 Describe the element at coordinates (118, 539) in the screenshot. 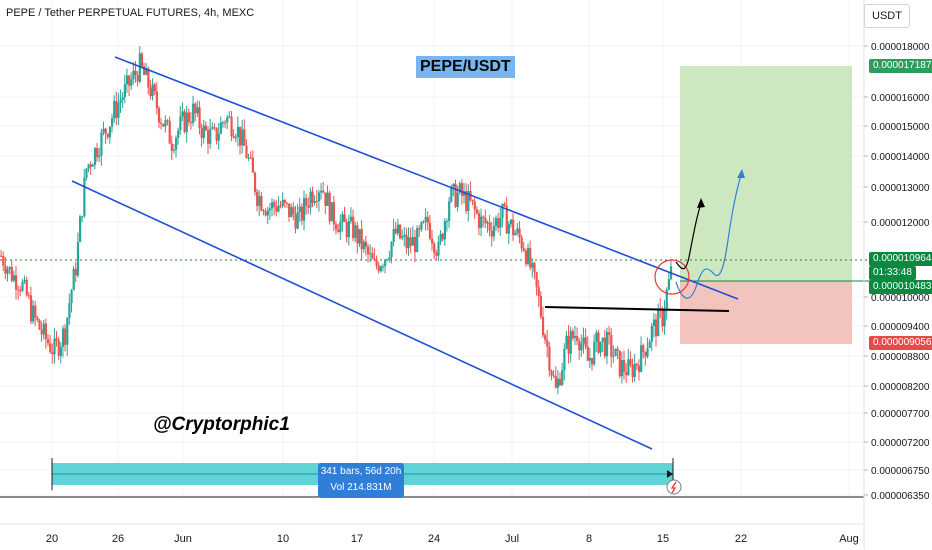

I see `time-tick-label: 26` at that location.